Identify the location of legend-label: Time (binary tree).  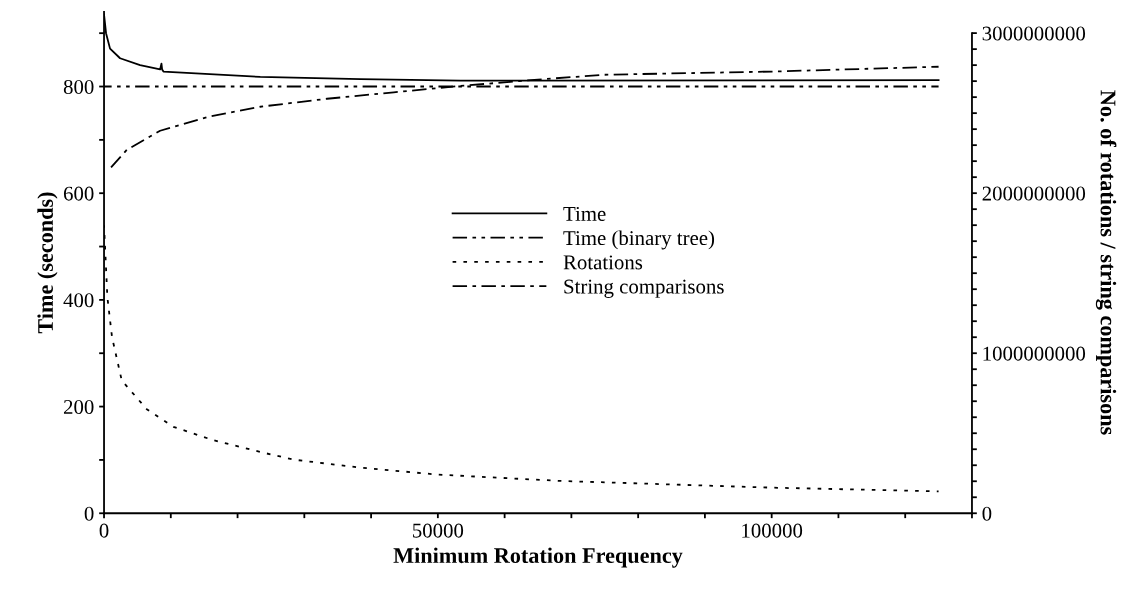
(639, 240).